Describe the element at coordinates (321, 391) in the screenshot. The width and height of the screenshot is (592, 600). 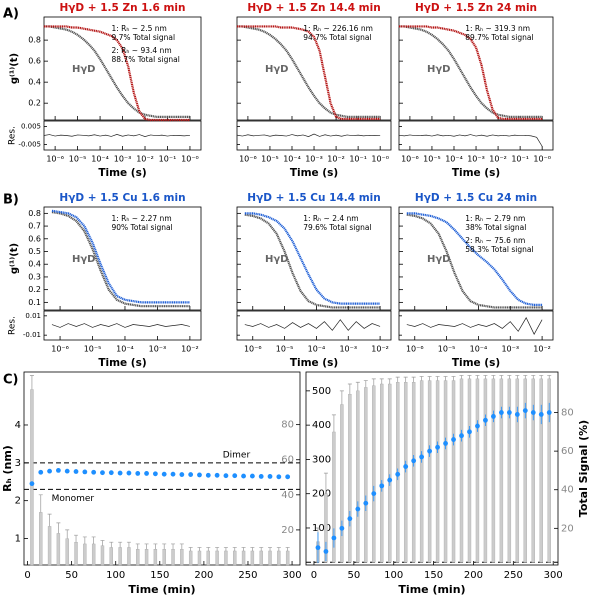
I see `y-tick-label: 500` at that location.